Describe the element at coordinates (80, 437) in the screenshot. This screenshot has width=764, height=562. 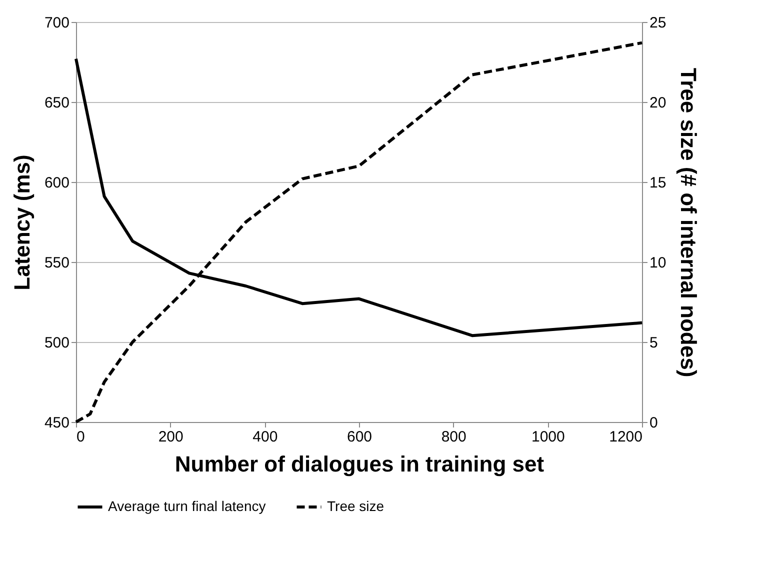
I see `x-tick-label: 0` at that location.